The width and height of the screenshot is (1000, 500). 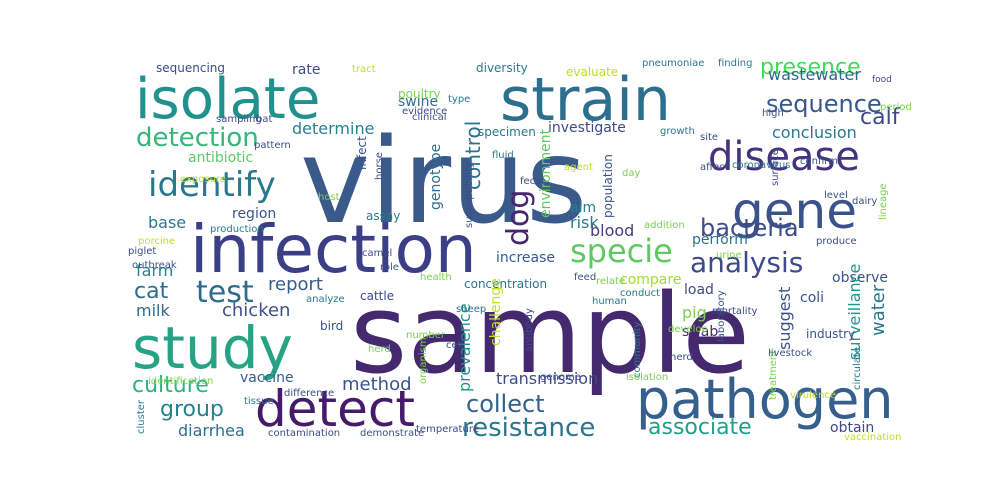 I want to click on word-human: human, so click(x=609, y=301).